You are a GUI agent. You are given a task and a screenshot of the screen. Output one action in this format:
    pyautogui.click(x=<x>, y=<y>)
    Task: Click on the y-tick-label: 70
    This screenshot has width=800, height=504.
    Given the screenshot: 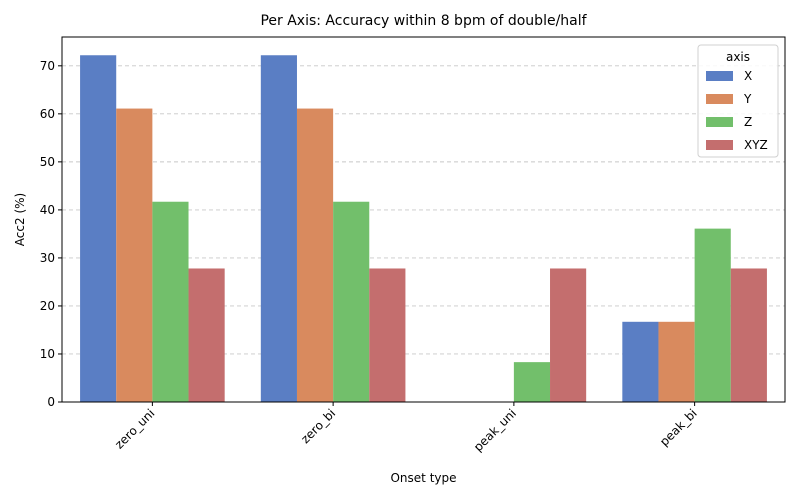 What is the action you would take?
    pyautogui.click(x=47, y=66)
    